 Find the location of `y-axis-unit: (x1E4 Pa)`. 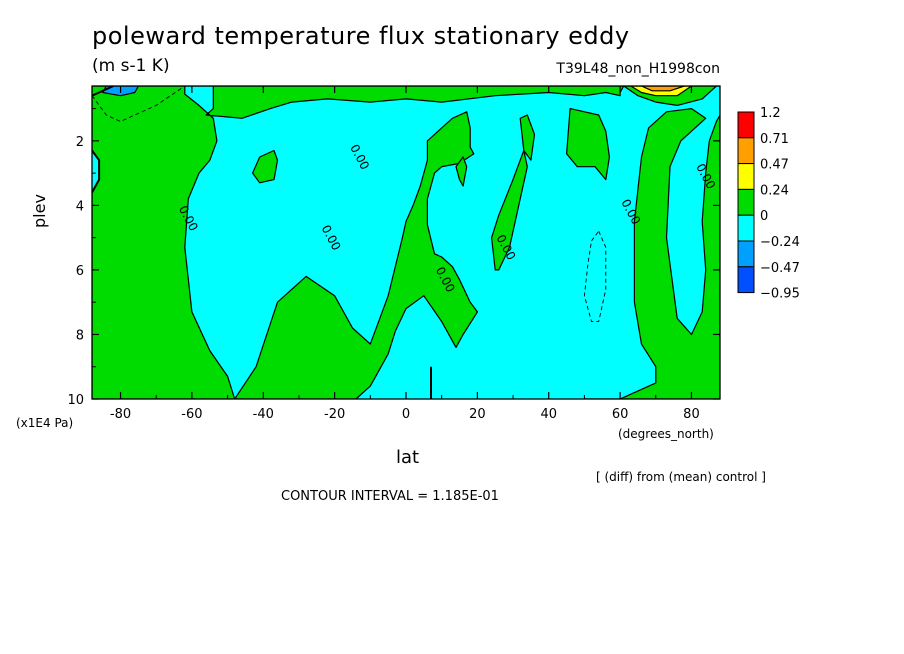

y-axis-unit: (x1E4 Pa) is located at coordinates (45, 423).